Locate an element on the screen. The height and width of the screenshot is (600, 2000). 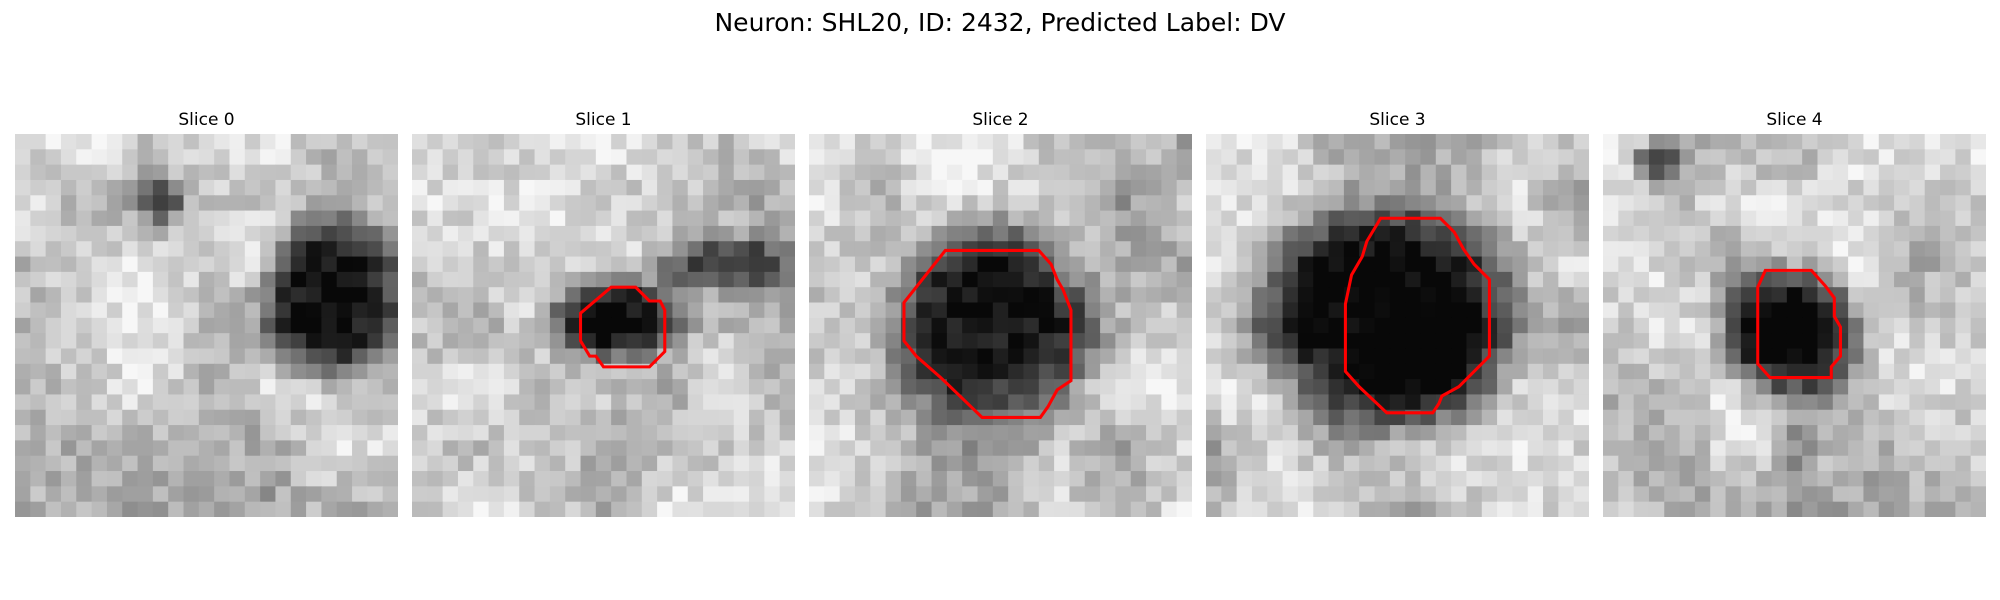
slice-title: Slice 1 is located at coordinates (603, 120).